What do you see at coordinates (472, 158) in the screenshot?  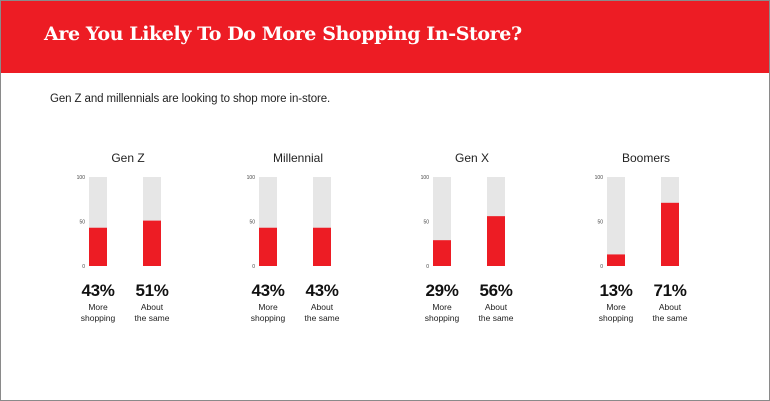 I see `chart-title: Gen X` at bounding box center [472, 158].